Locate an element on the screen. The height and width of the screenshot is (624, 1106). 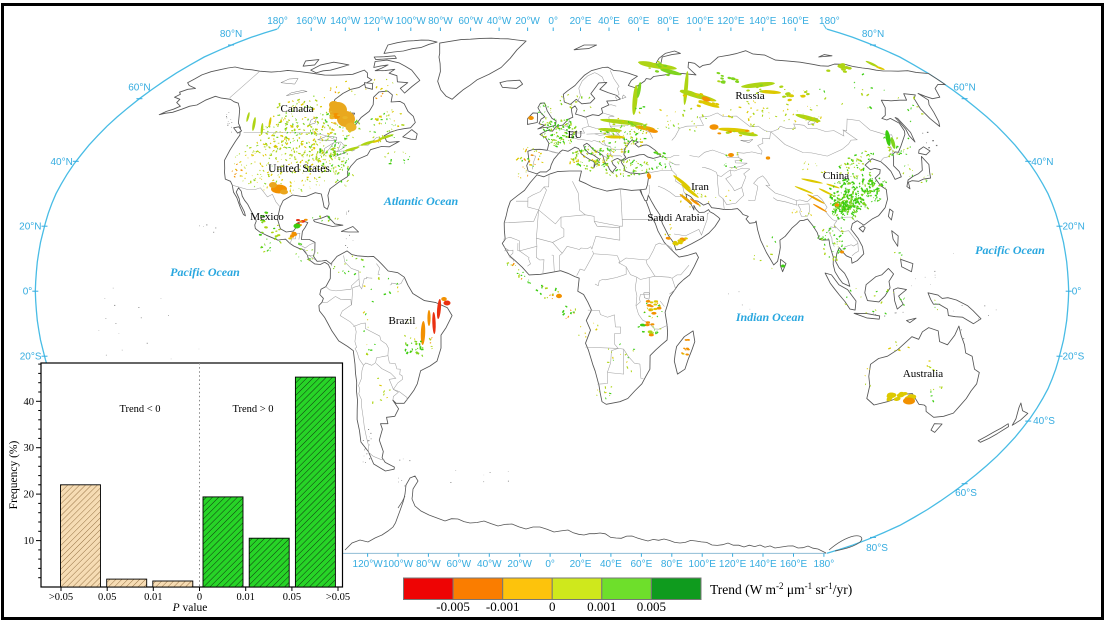
svg-text: Trend (W m-2 μm-1 sr-1/yr) is located at coordinates (781, 589).